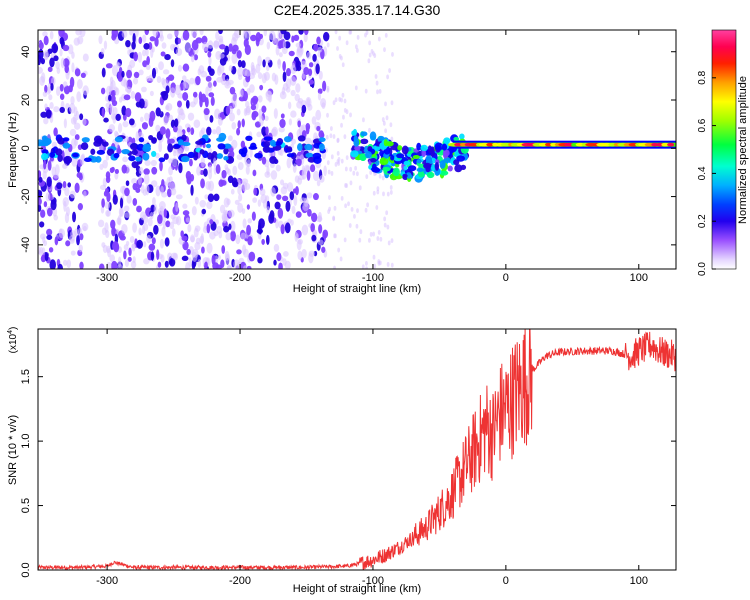 The height and width of the screenshot is (600, 750). Describe the element at coordinates (639, 278) in the screenshot. I see `spectrogram-x-tick-label: 100` at that location.